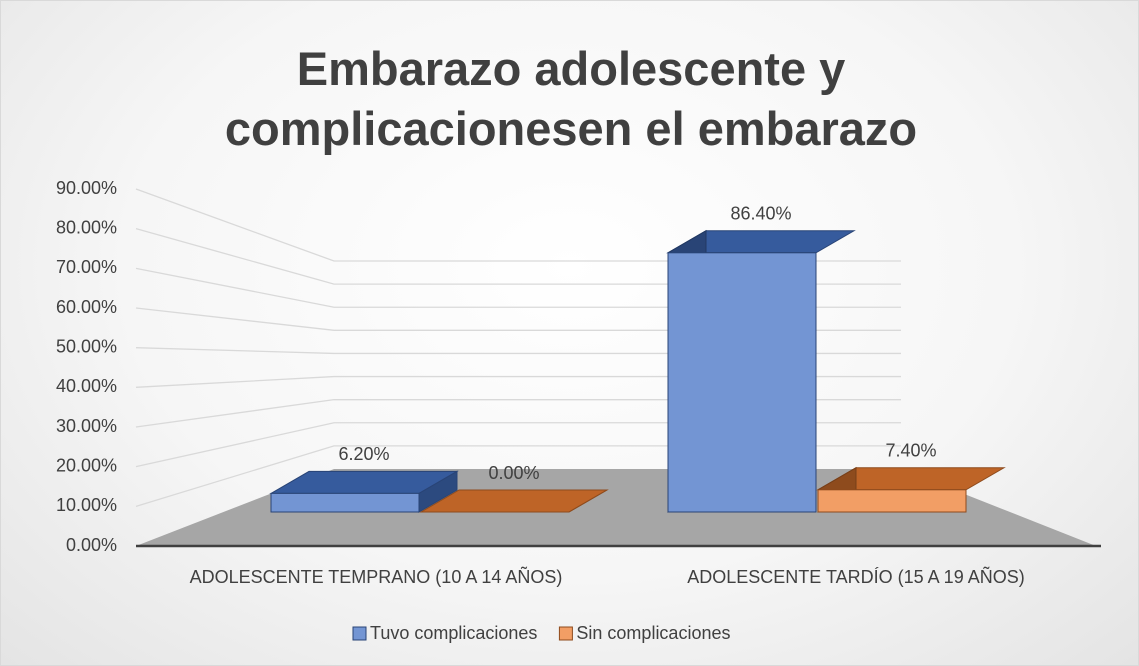  I want to click on y-tick-label: 0.00%, so click(91, 545).